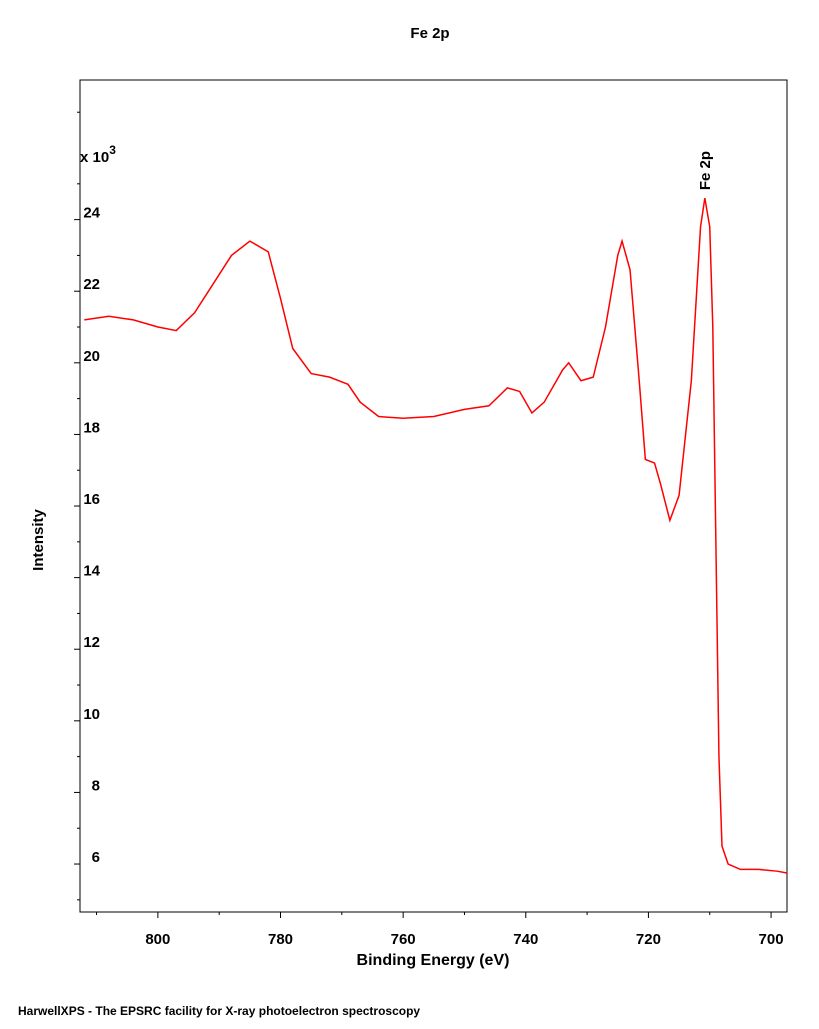  I want to click on x-tick-label: 700, so click(771, 939).